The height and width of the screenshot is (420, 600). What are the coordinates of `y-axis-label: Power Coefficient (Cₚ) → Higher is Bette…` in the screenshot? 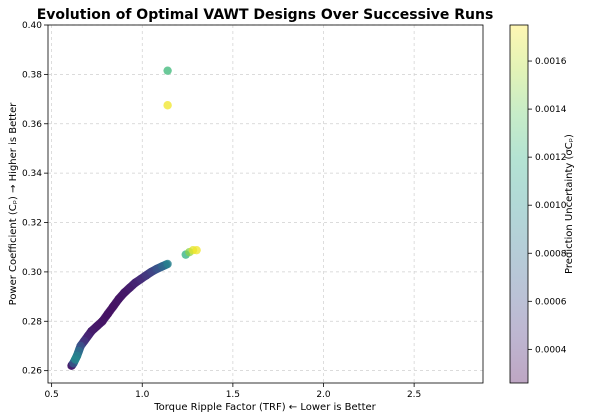 It's located at (13, 204).